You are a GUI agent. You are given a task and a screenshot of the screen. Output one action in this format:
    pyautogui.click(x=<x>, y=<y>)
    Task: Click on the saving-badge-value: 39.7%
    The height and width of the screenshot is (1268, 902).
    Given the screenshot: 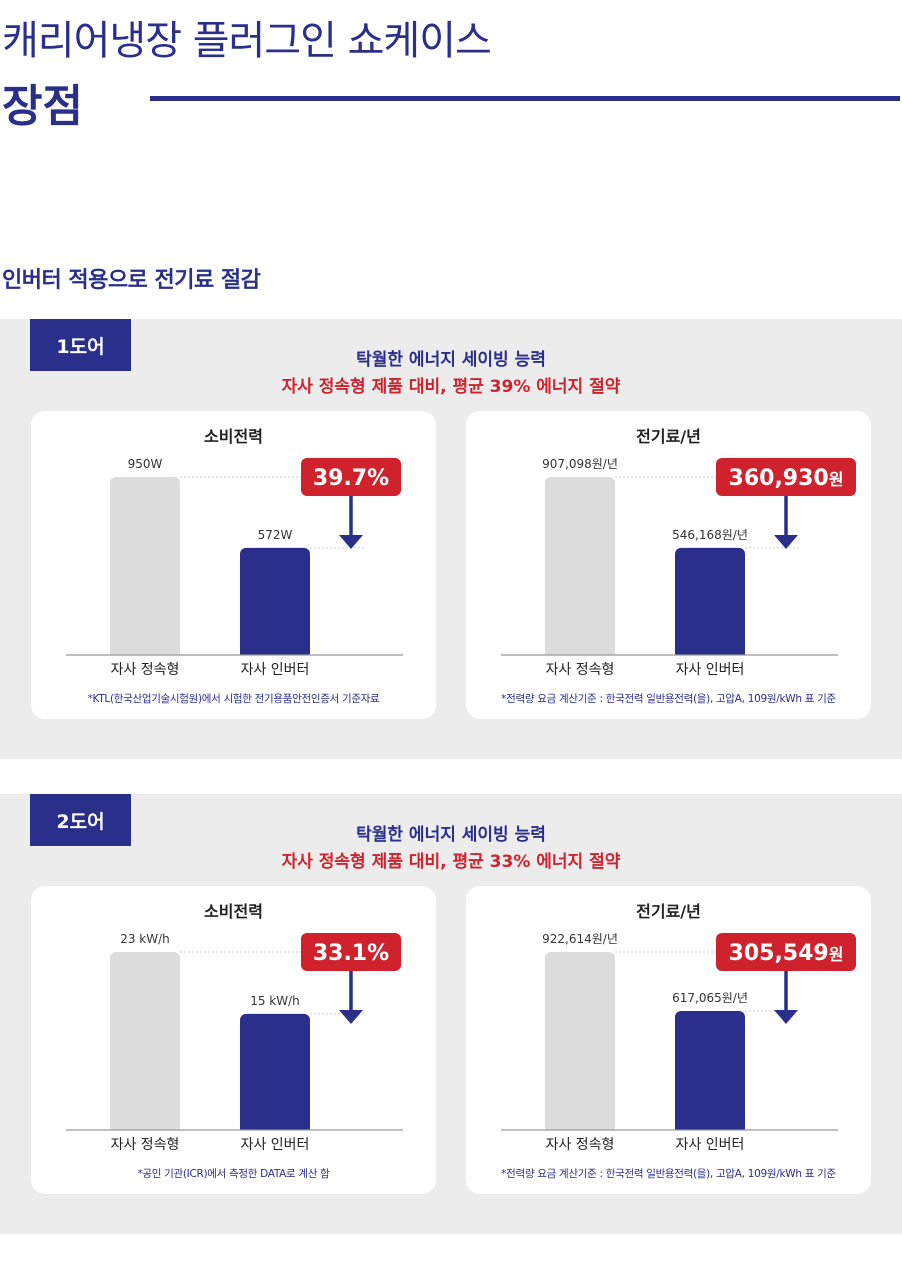 What is the action you would take?
    pyautogui.click(x=351, y=478)
    